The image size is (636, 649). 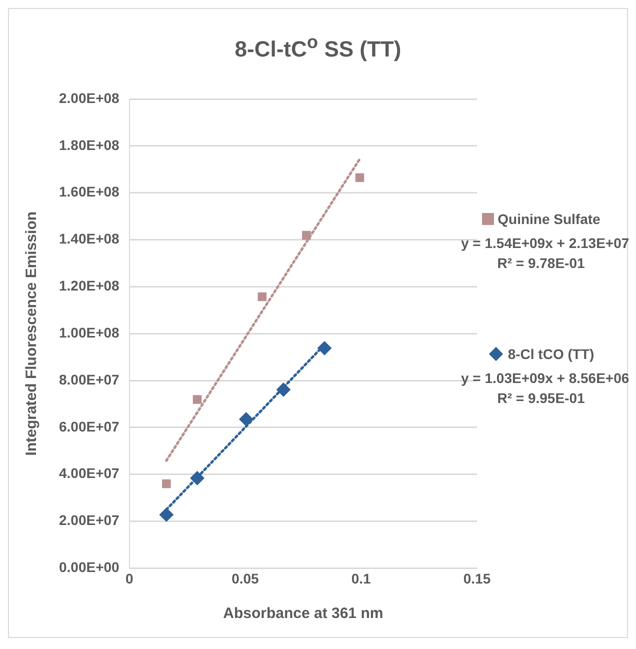 What do you see at coordinates (477, 578) in the screenshot?
I see `x-tick-label: 0.15` at bounding box center [477, 578].